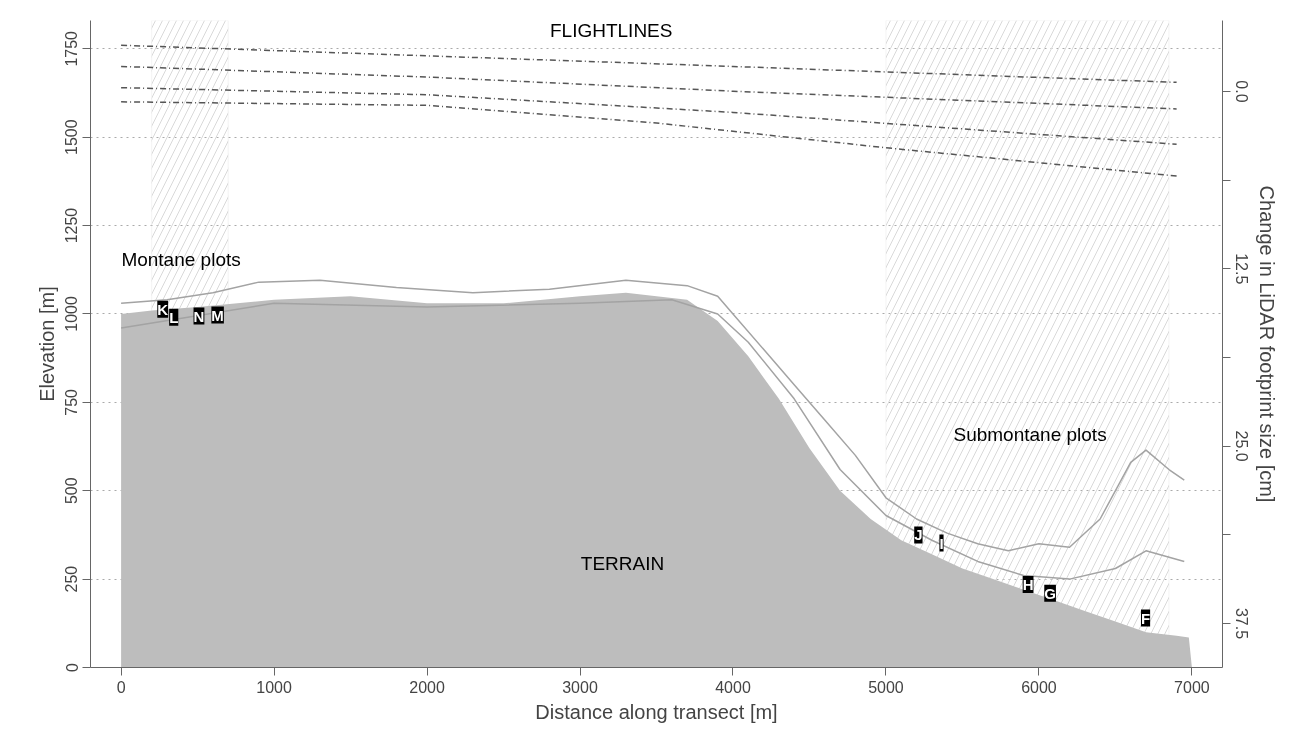  What do you see at coordinates (72, 137) in the screenshot?
I see `y-tick-label: 1500` at bounding box center [72, 137].